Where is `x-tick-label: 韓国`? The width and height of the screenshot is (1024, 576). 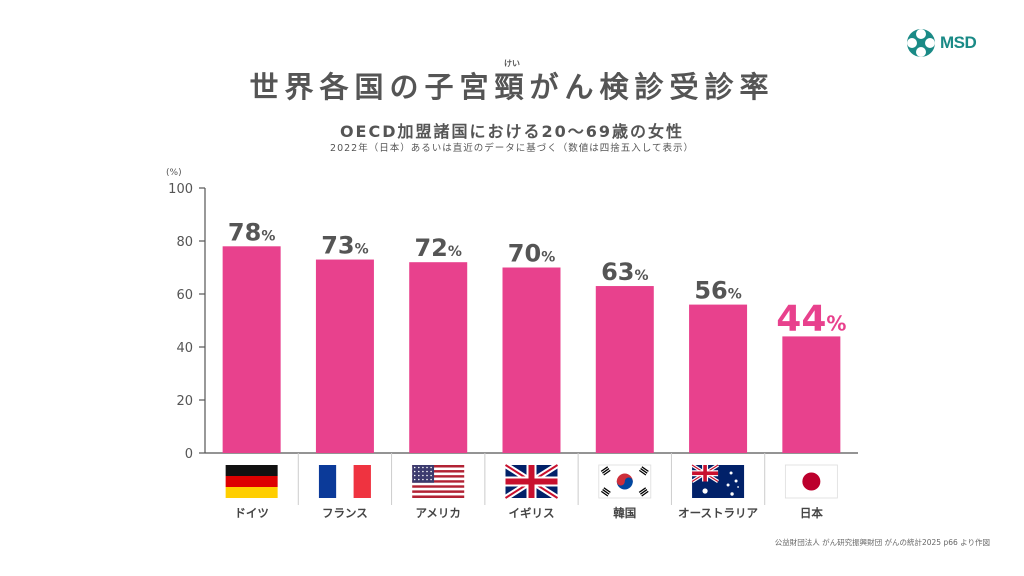 x-tick-label: 韓国 is located at coordinates (624, 513).